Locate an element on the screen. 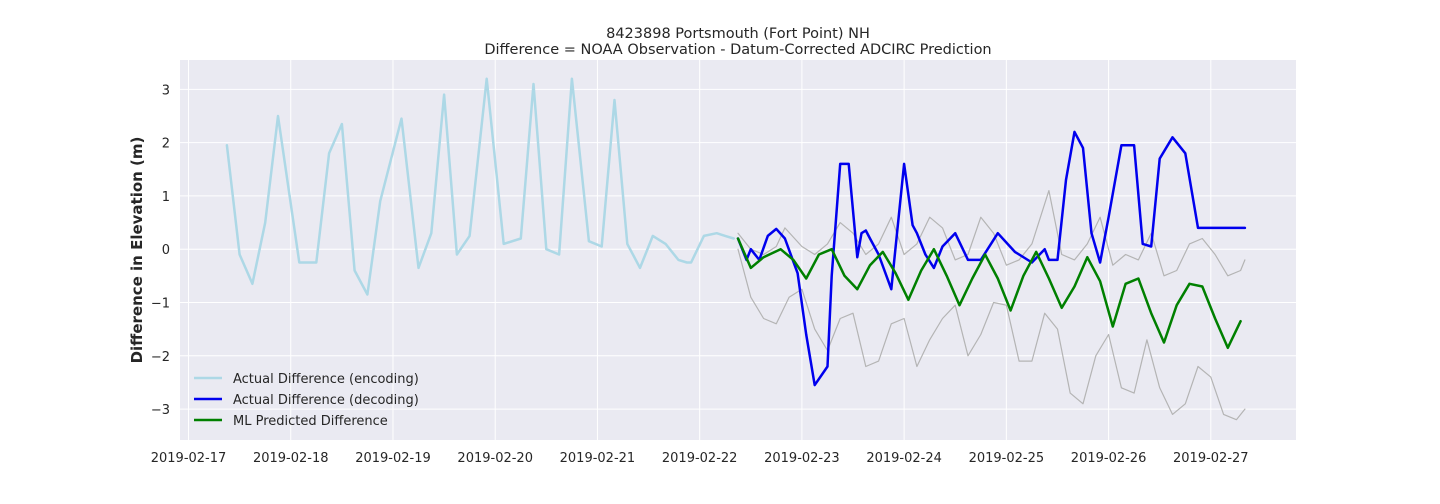 Image resolution: width=1440 pixels, height=504 pixels. y-tick-label: −1 is located at coordinates (160, 303).